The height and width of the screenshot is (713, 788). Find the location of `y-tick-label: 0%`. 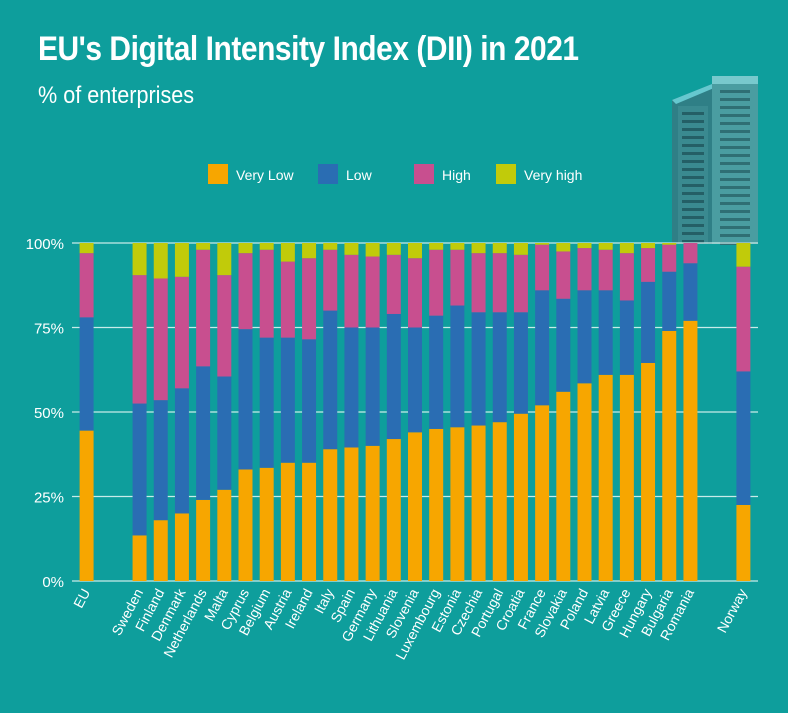

y-tick-label: 0% is located at coordinates (53, 582).